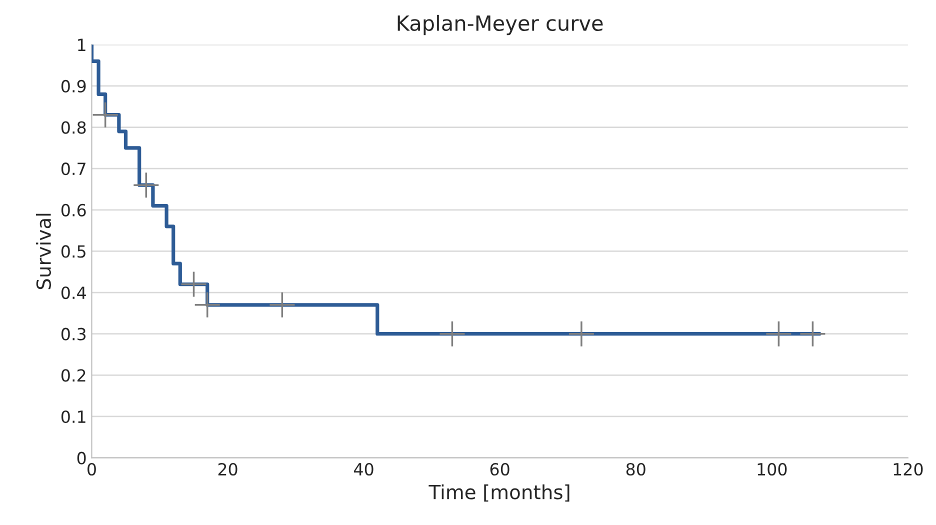 Image resolution: width=936 pixels, height=525 pixels. Describe the element at coordinates (73, 375) in the screenshot. I see `y-tick-label: 0.2` at that location.